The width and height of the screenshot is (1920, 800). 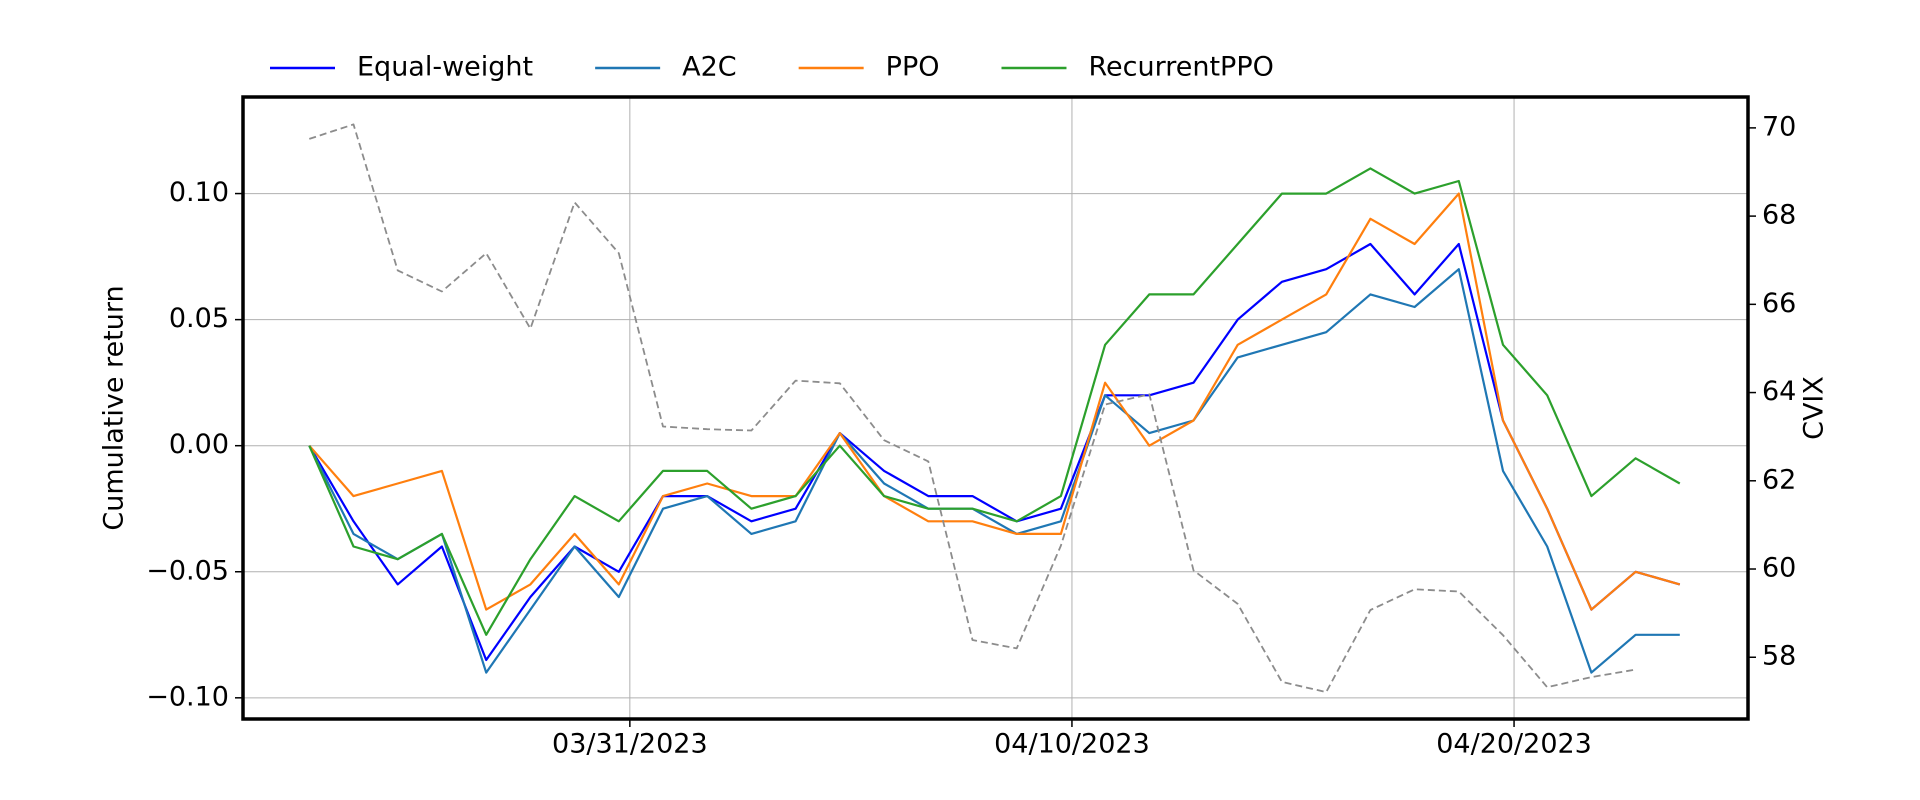 I want to click on y-tick-label: 0.10, so click(x=199, y=192).